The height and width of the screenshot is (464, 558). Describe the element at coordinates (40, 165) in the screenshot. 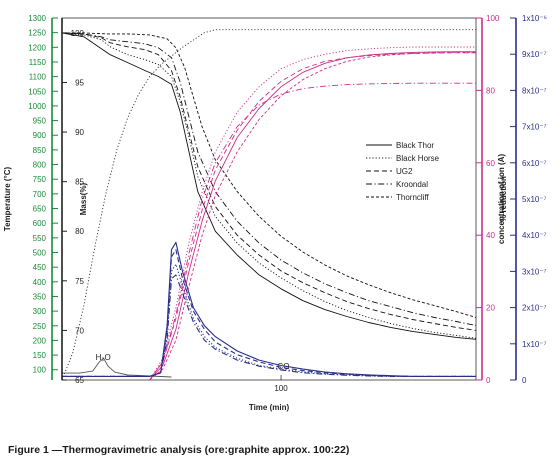

I see `temperature-tick-label: 800` at that location.